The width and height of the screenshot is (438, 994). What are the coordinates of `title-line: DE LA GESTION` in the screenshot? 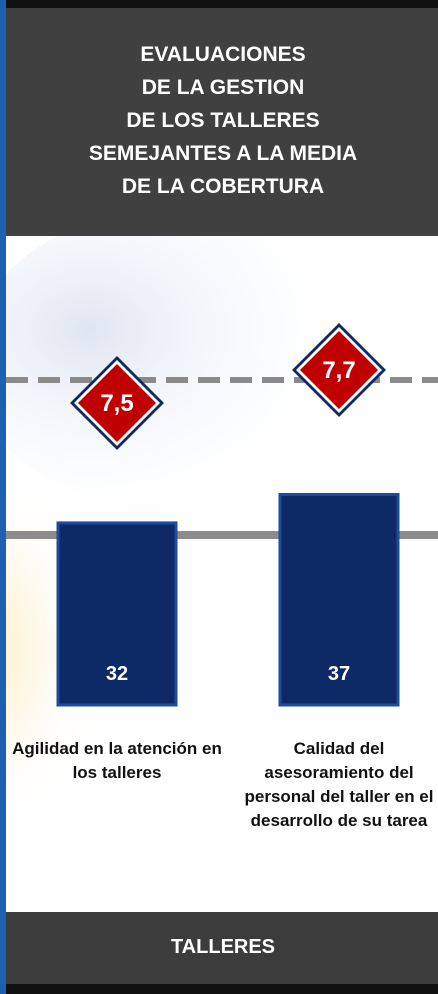 It's located at (223, 87).